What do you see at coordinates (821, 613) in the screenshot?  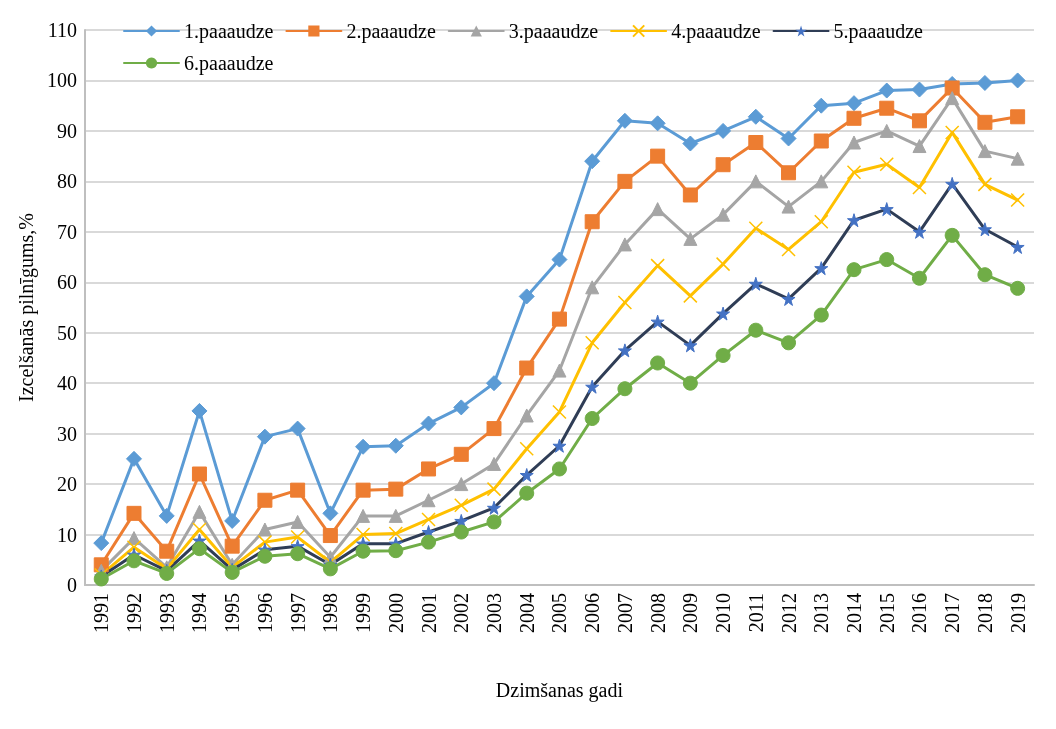 I see `x-tick-label: 2013` at bounding box center [821, 613].